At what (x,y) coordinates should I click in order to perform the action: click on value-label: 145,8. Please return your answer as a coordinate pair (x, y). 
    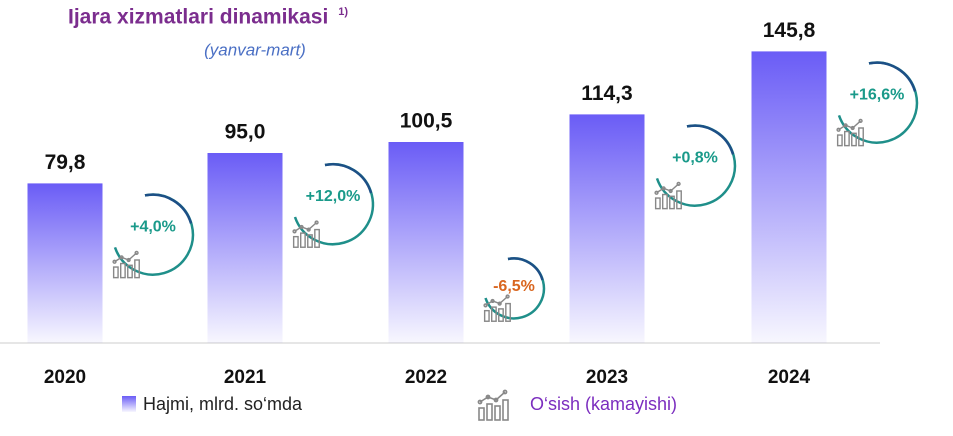
    Looking at the image, I should click on (789, 30).